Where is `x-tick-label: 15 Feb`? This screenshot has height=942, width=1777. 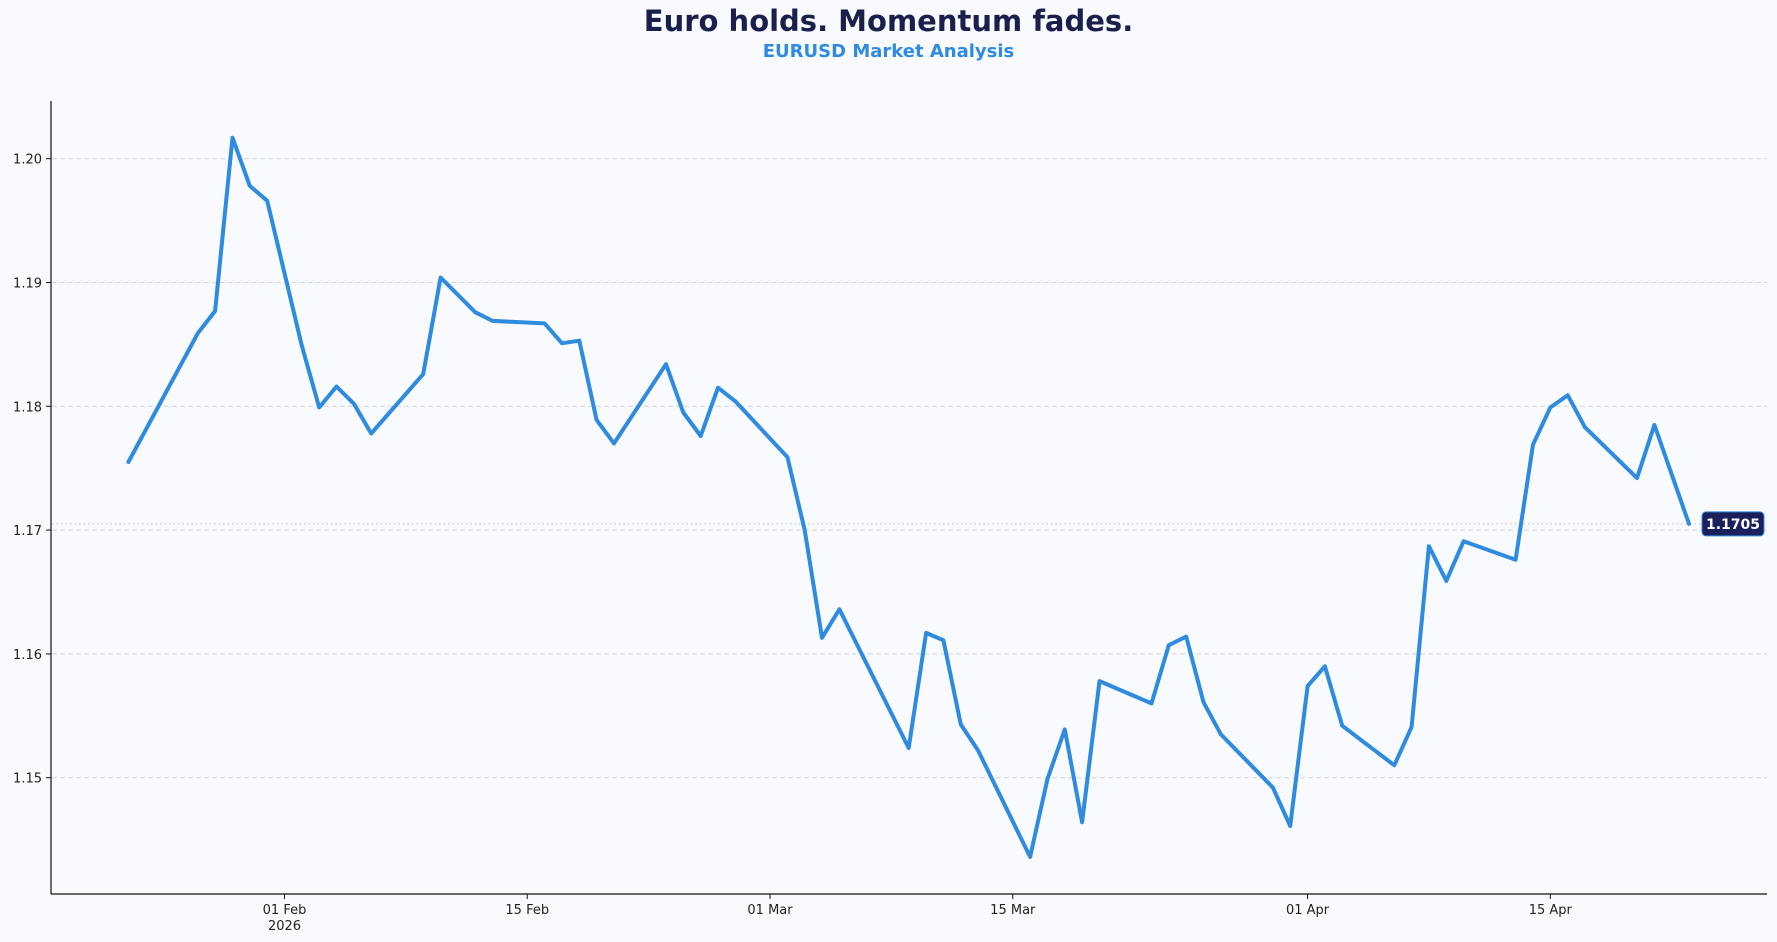
x-tick-label: 15 Feb is located at coordinates (527, 910).